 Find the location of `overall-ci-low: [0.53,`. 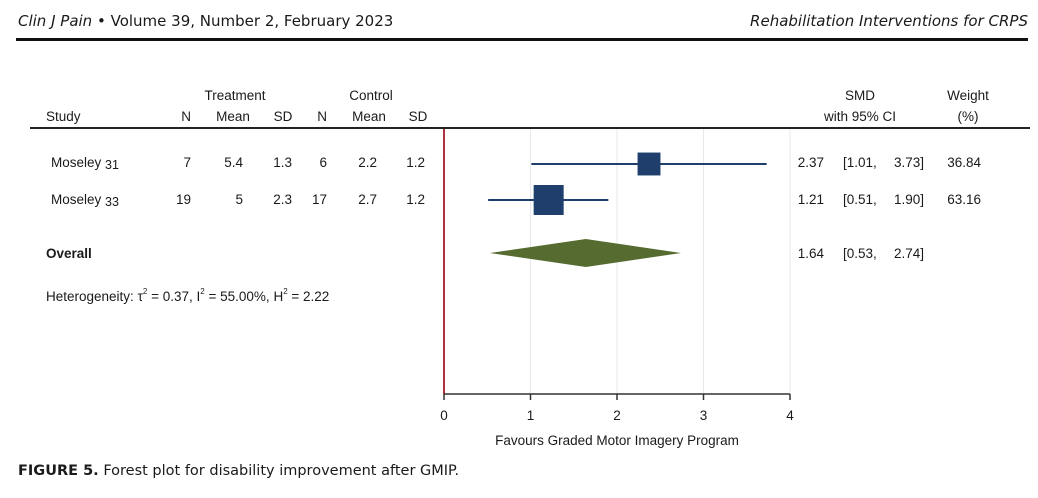

overall-ci-low: [0.53, is located at coordinates (860, 253).